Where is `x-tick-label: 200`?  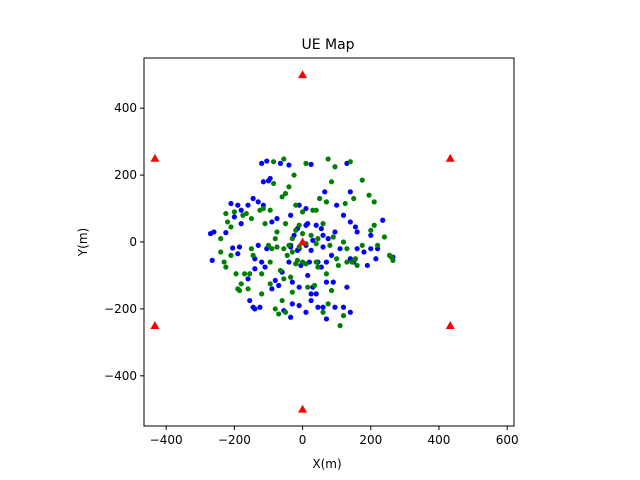
x-tick-label: 200 is located at coordinates (370, 440).